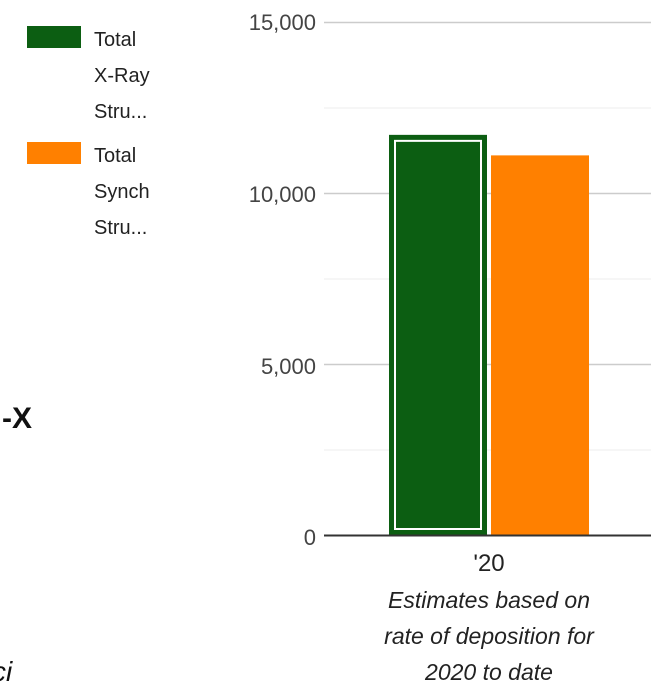  Describe the element at coordinates (6, 670) in the screenshot. I see `side-text-fragment: ci` at that location.